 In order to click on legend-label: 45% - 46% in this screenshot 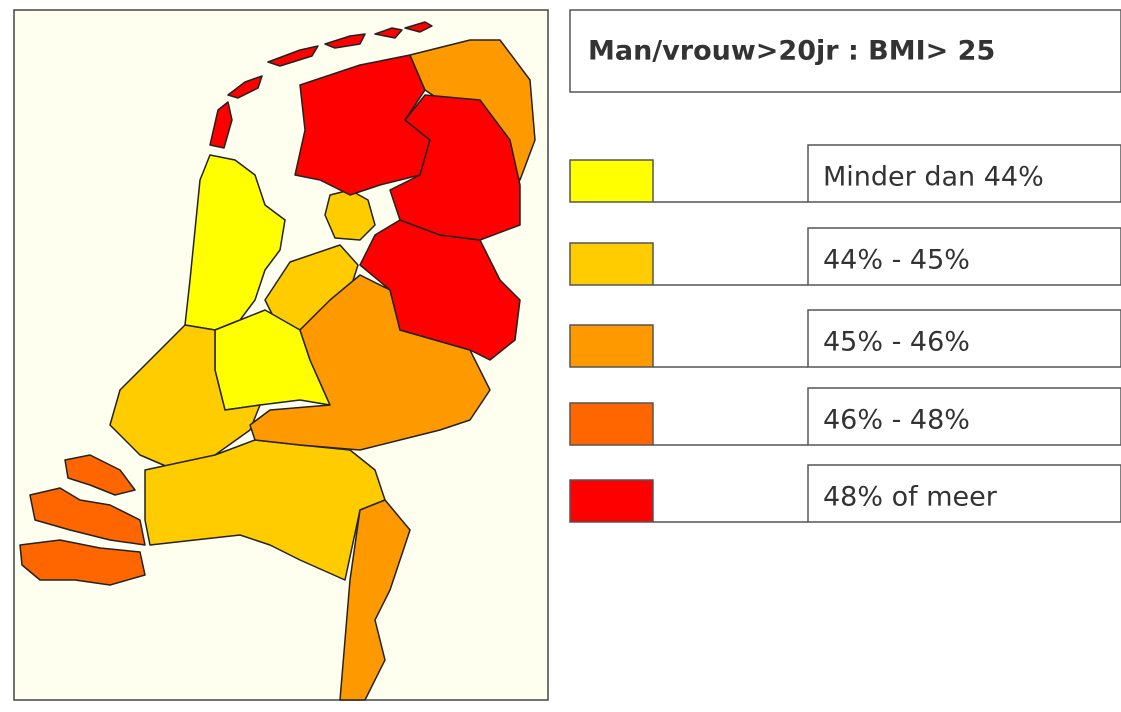, I will do `click(896, 342)`.